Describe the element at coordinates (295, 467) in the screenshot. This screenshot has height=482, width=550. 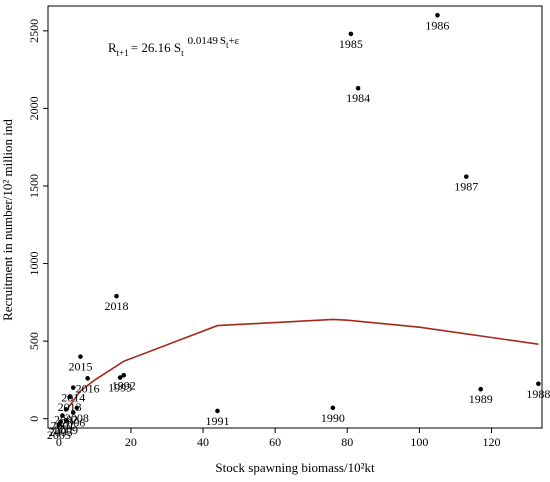
I see `x-axis-title: Stock spawning biomass/10²kt` at that location.